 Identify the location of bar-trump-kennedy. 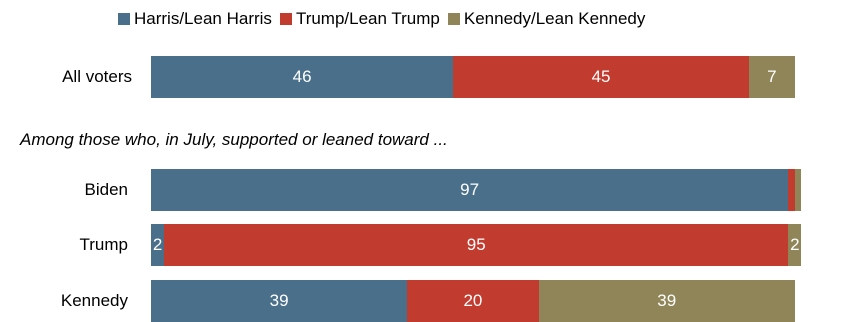
(795, 245).